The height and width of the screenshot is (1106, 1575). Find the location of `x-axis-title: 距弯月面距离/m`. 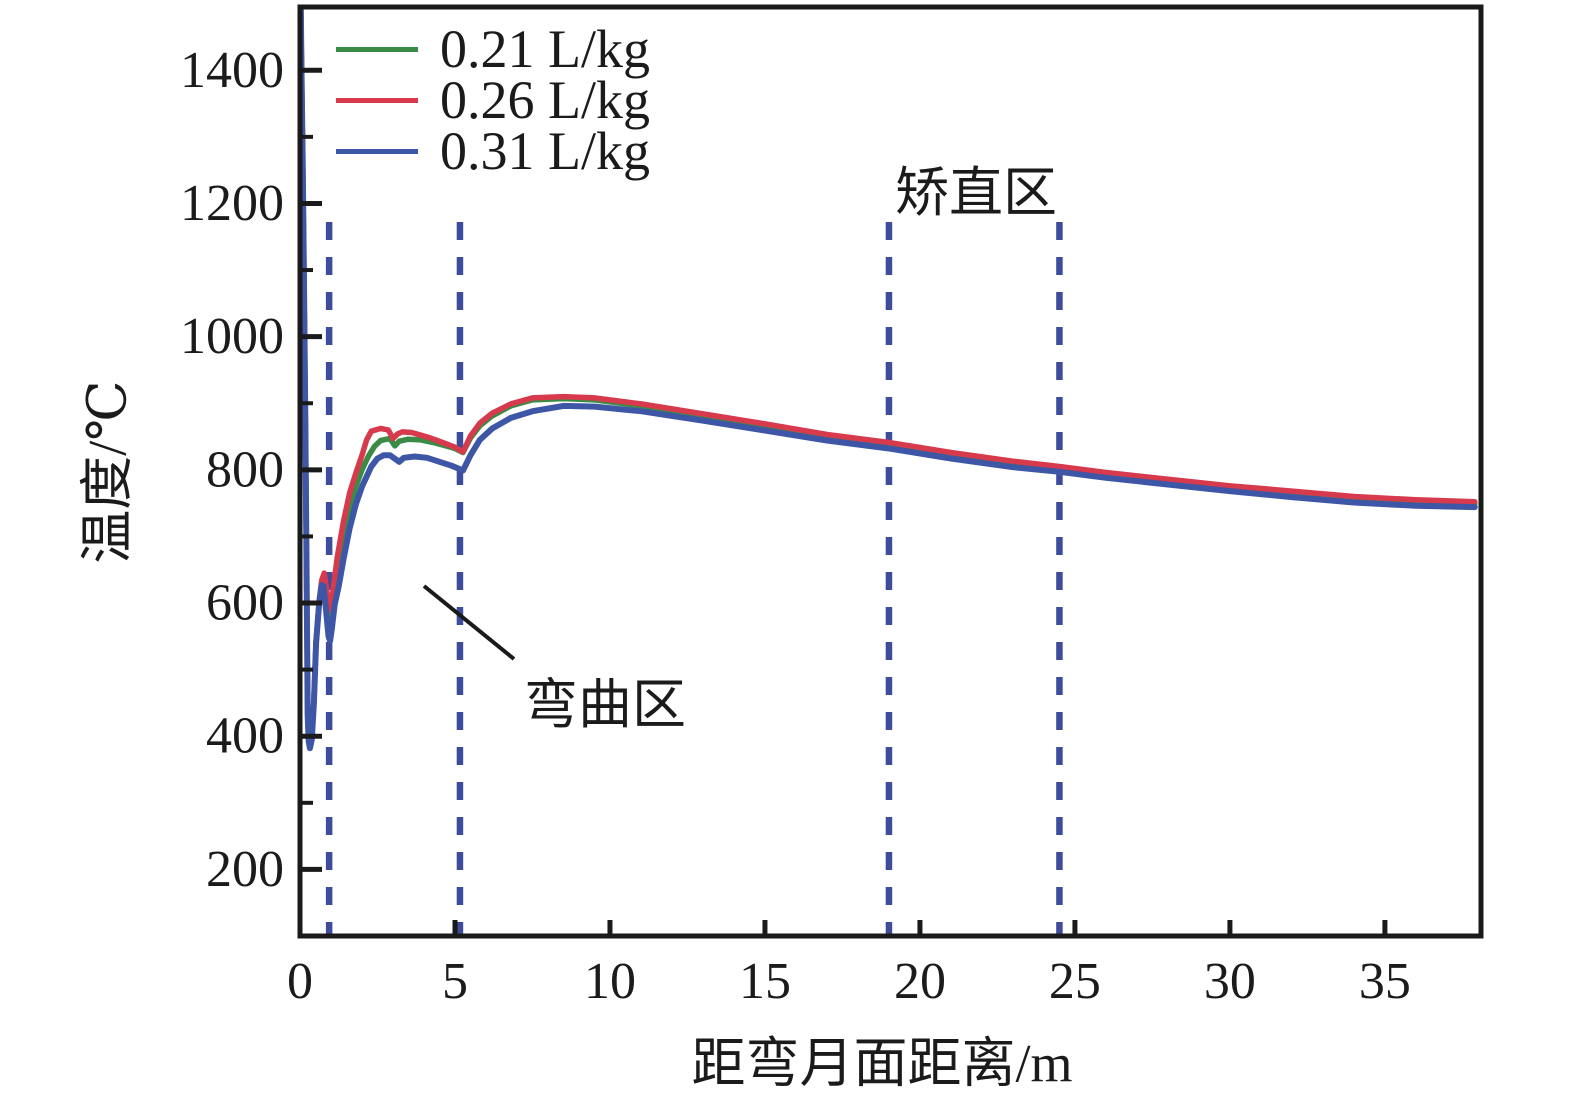

x-axis-title: 距弯月面距离/m is located at coordinates (882, 1063).